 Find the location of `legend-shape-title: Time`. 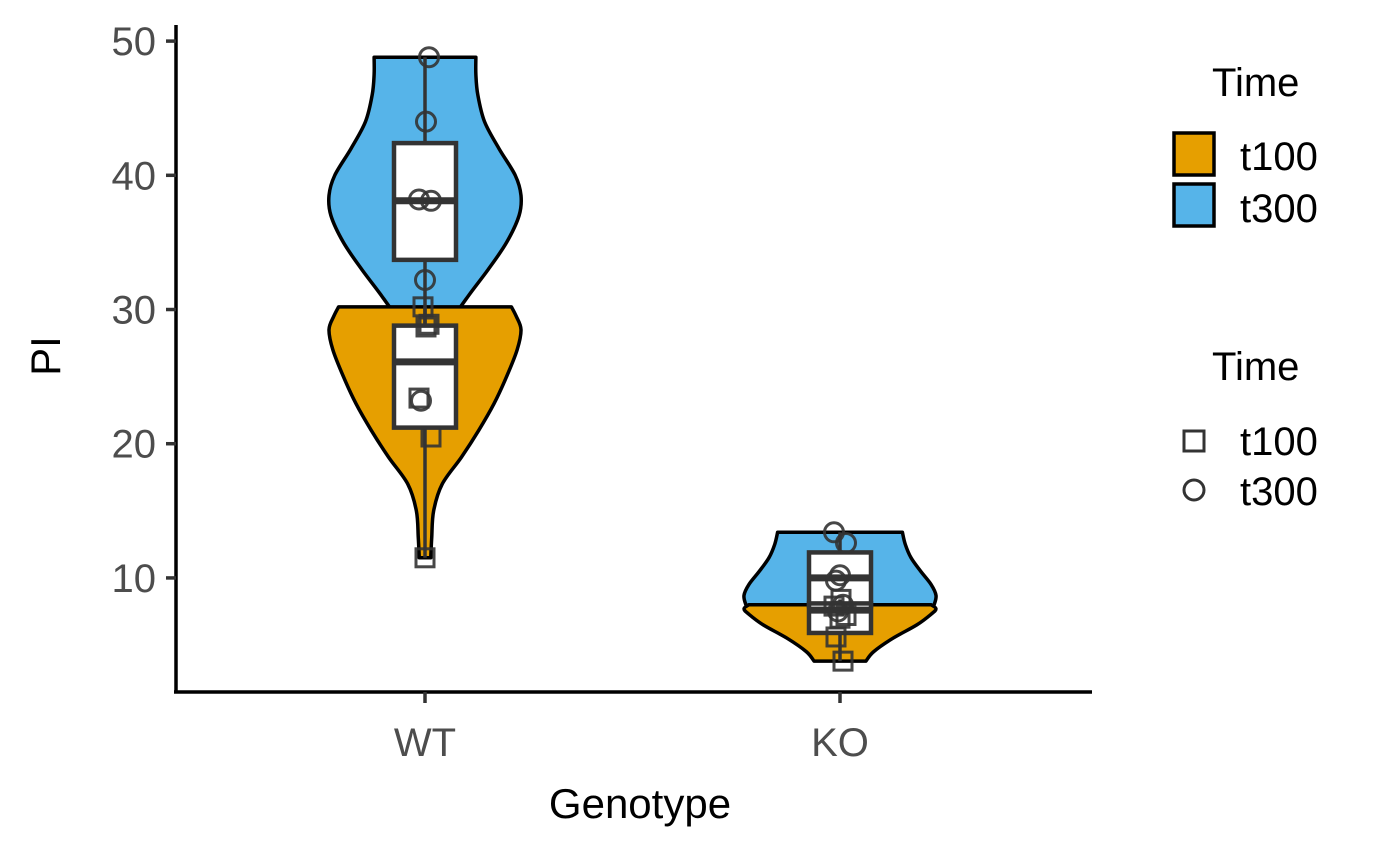

legend-shape-title: Time is located at coordinates (1255, 367).